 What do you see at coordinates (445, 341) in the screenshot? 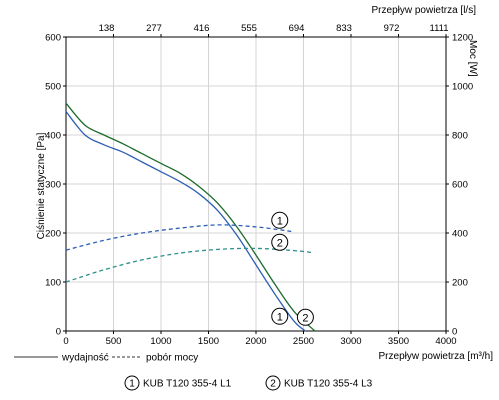
I see `x-bottom-tick-label: 4000` at bounding box center [445, 341].